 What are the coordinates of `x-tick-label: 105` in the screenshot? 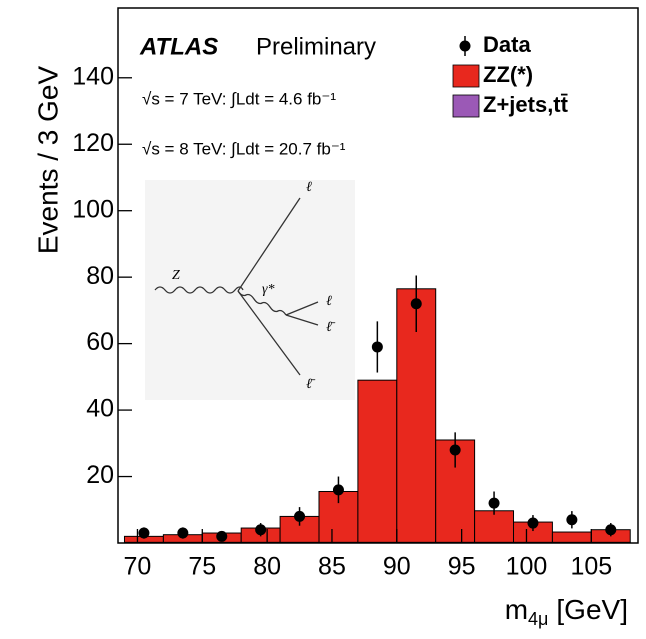 It's located at (591, 567).